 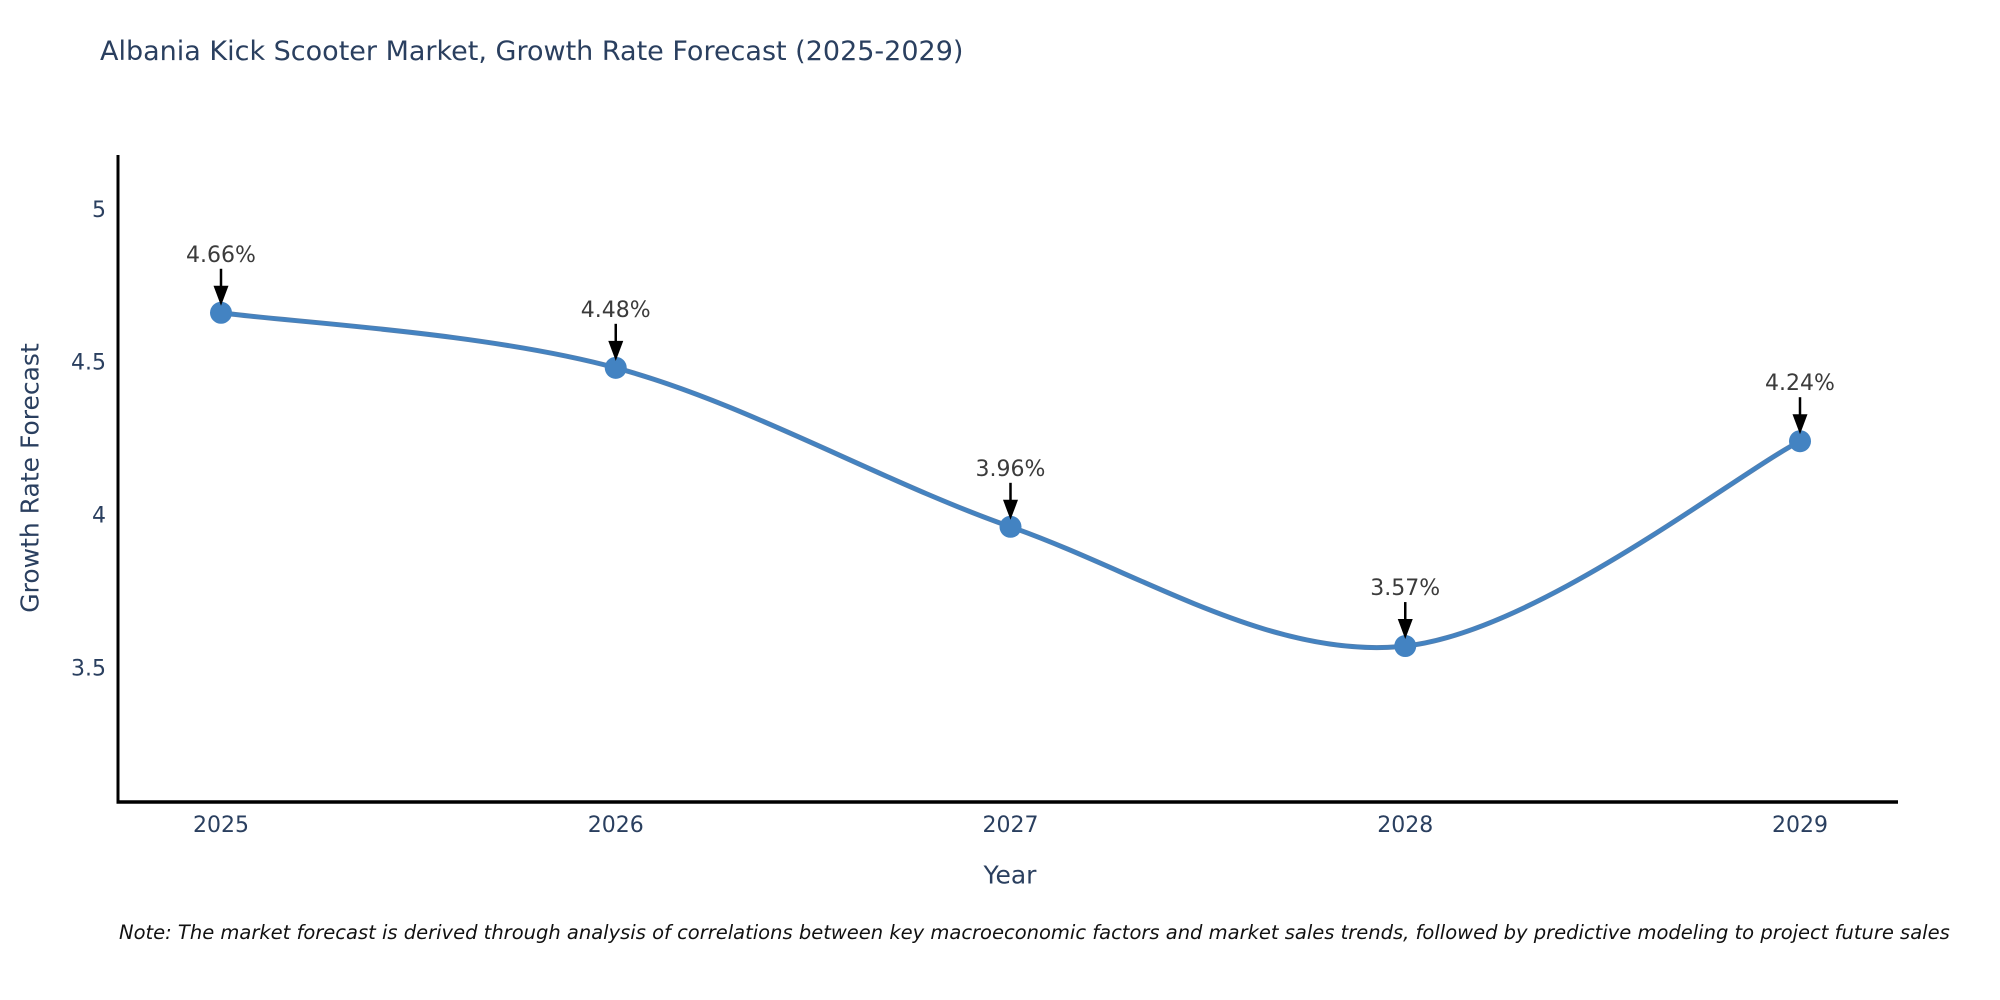 I want to click on point-value-label: 3.57%, so click(x=1405, y=588).